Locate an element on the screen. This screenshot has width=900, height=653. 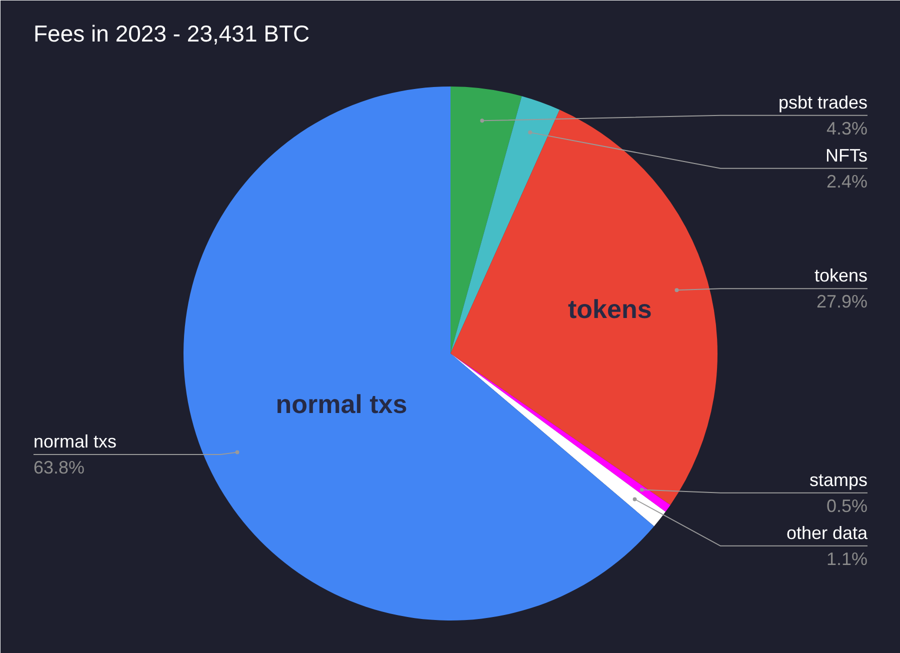
data-label: 63.8% is located at coordinates (59, 467).